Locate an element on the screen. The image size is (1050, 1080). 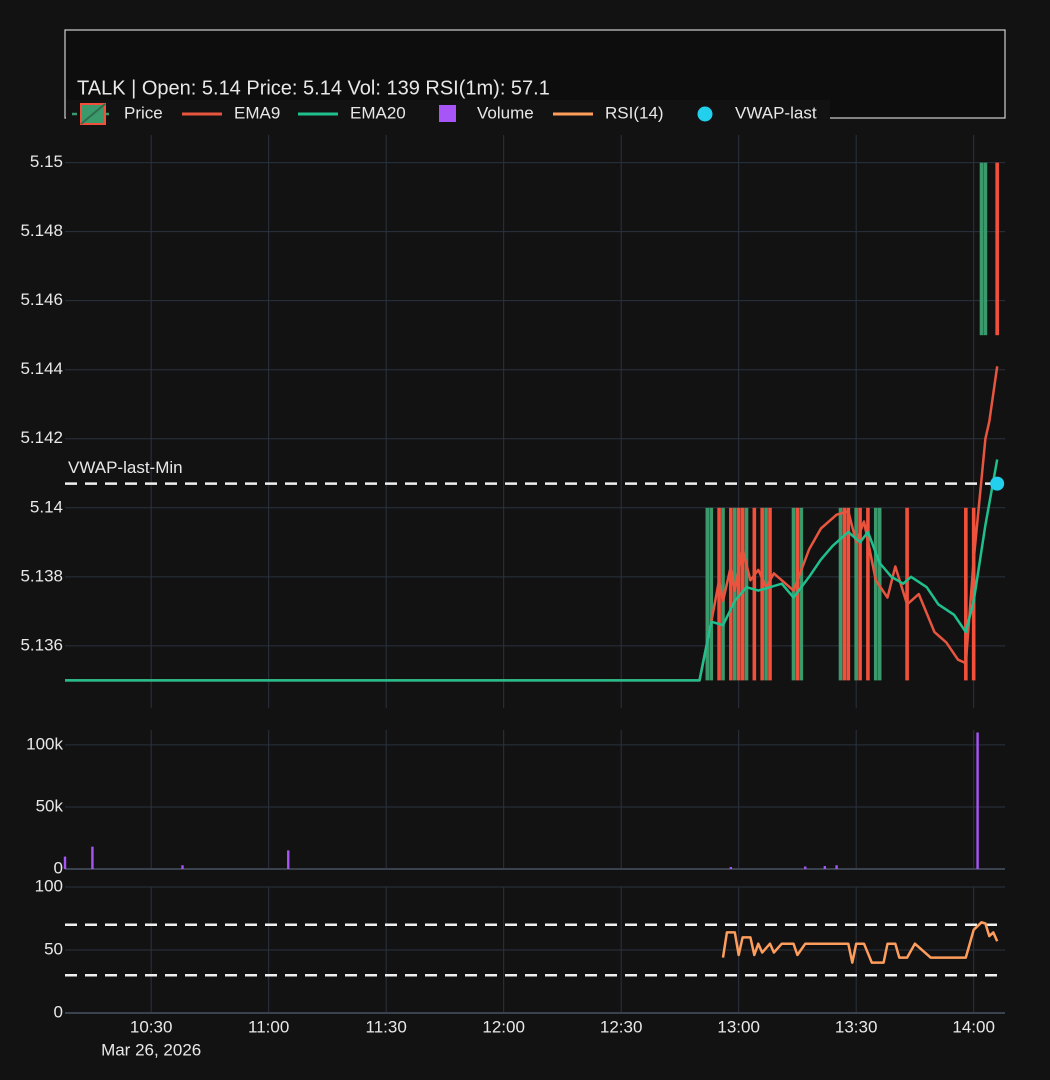
x-tick-label: 10:30 is located at coordinates (151, 1026).